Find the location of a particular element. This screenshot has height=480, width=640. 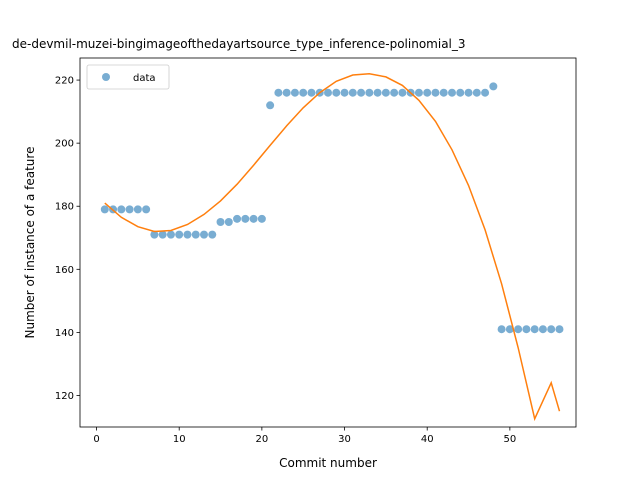

x-axis-label: Commit number is located at coordinates (328, 463).